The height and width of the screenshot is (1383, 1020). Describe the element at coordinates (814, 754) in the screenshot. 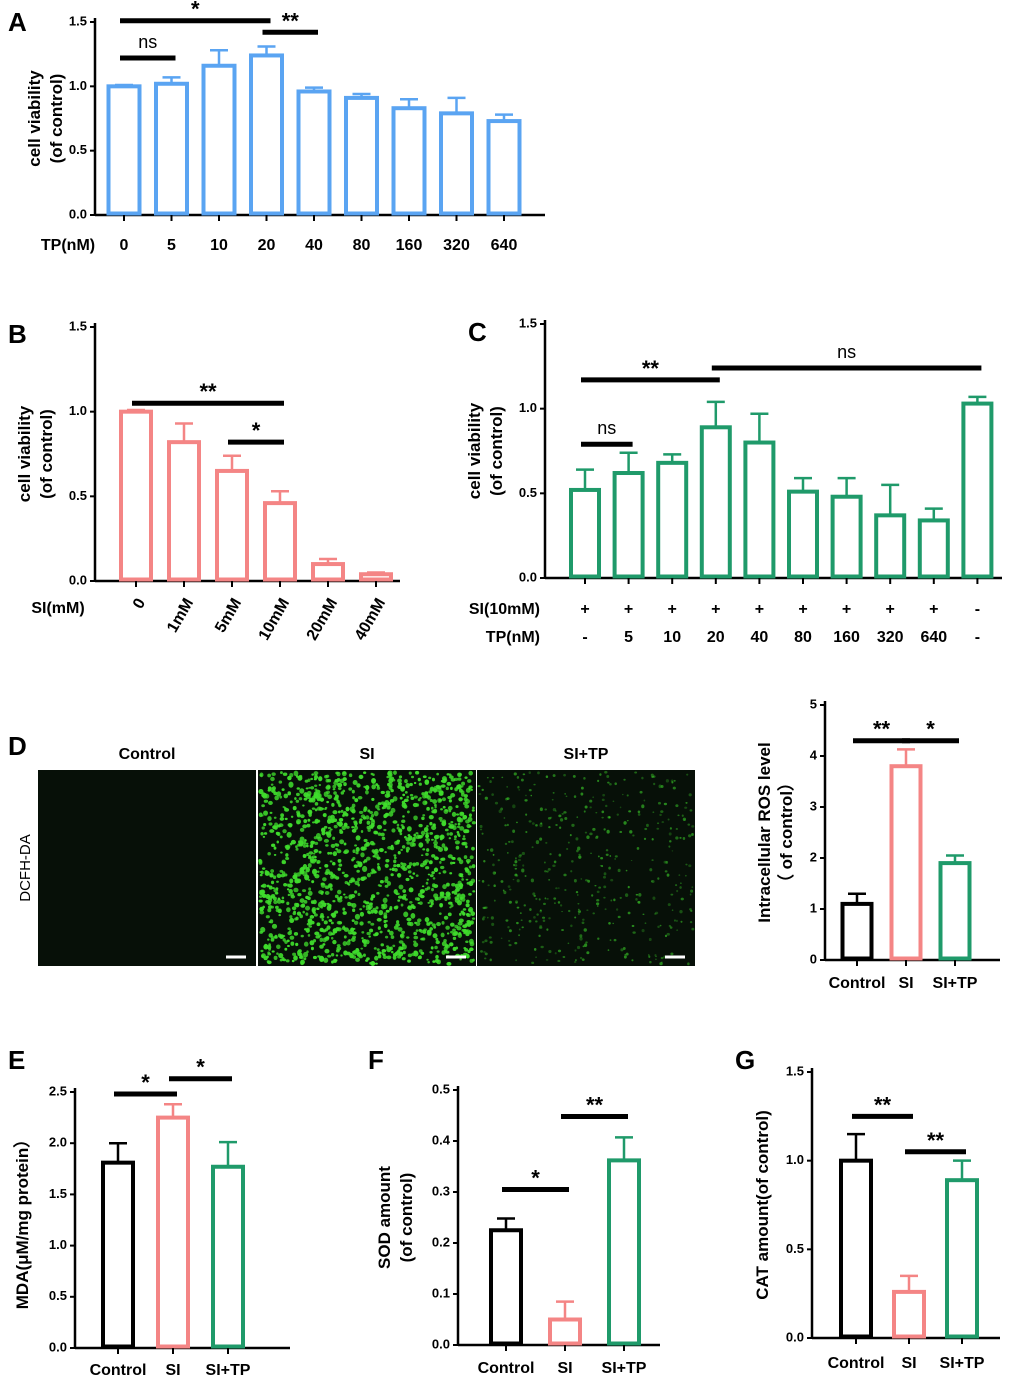

I see `y-tick-label: 4` at that location.